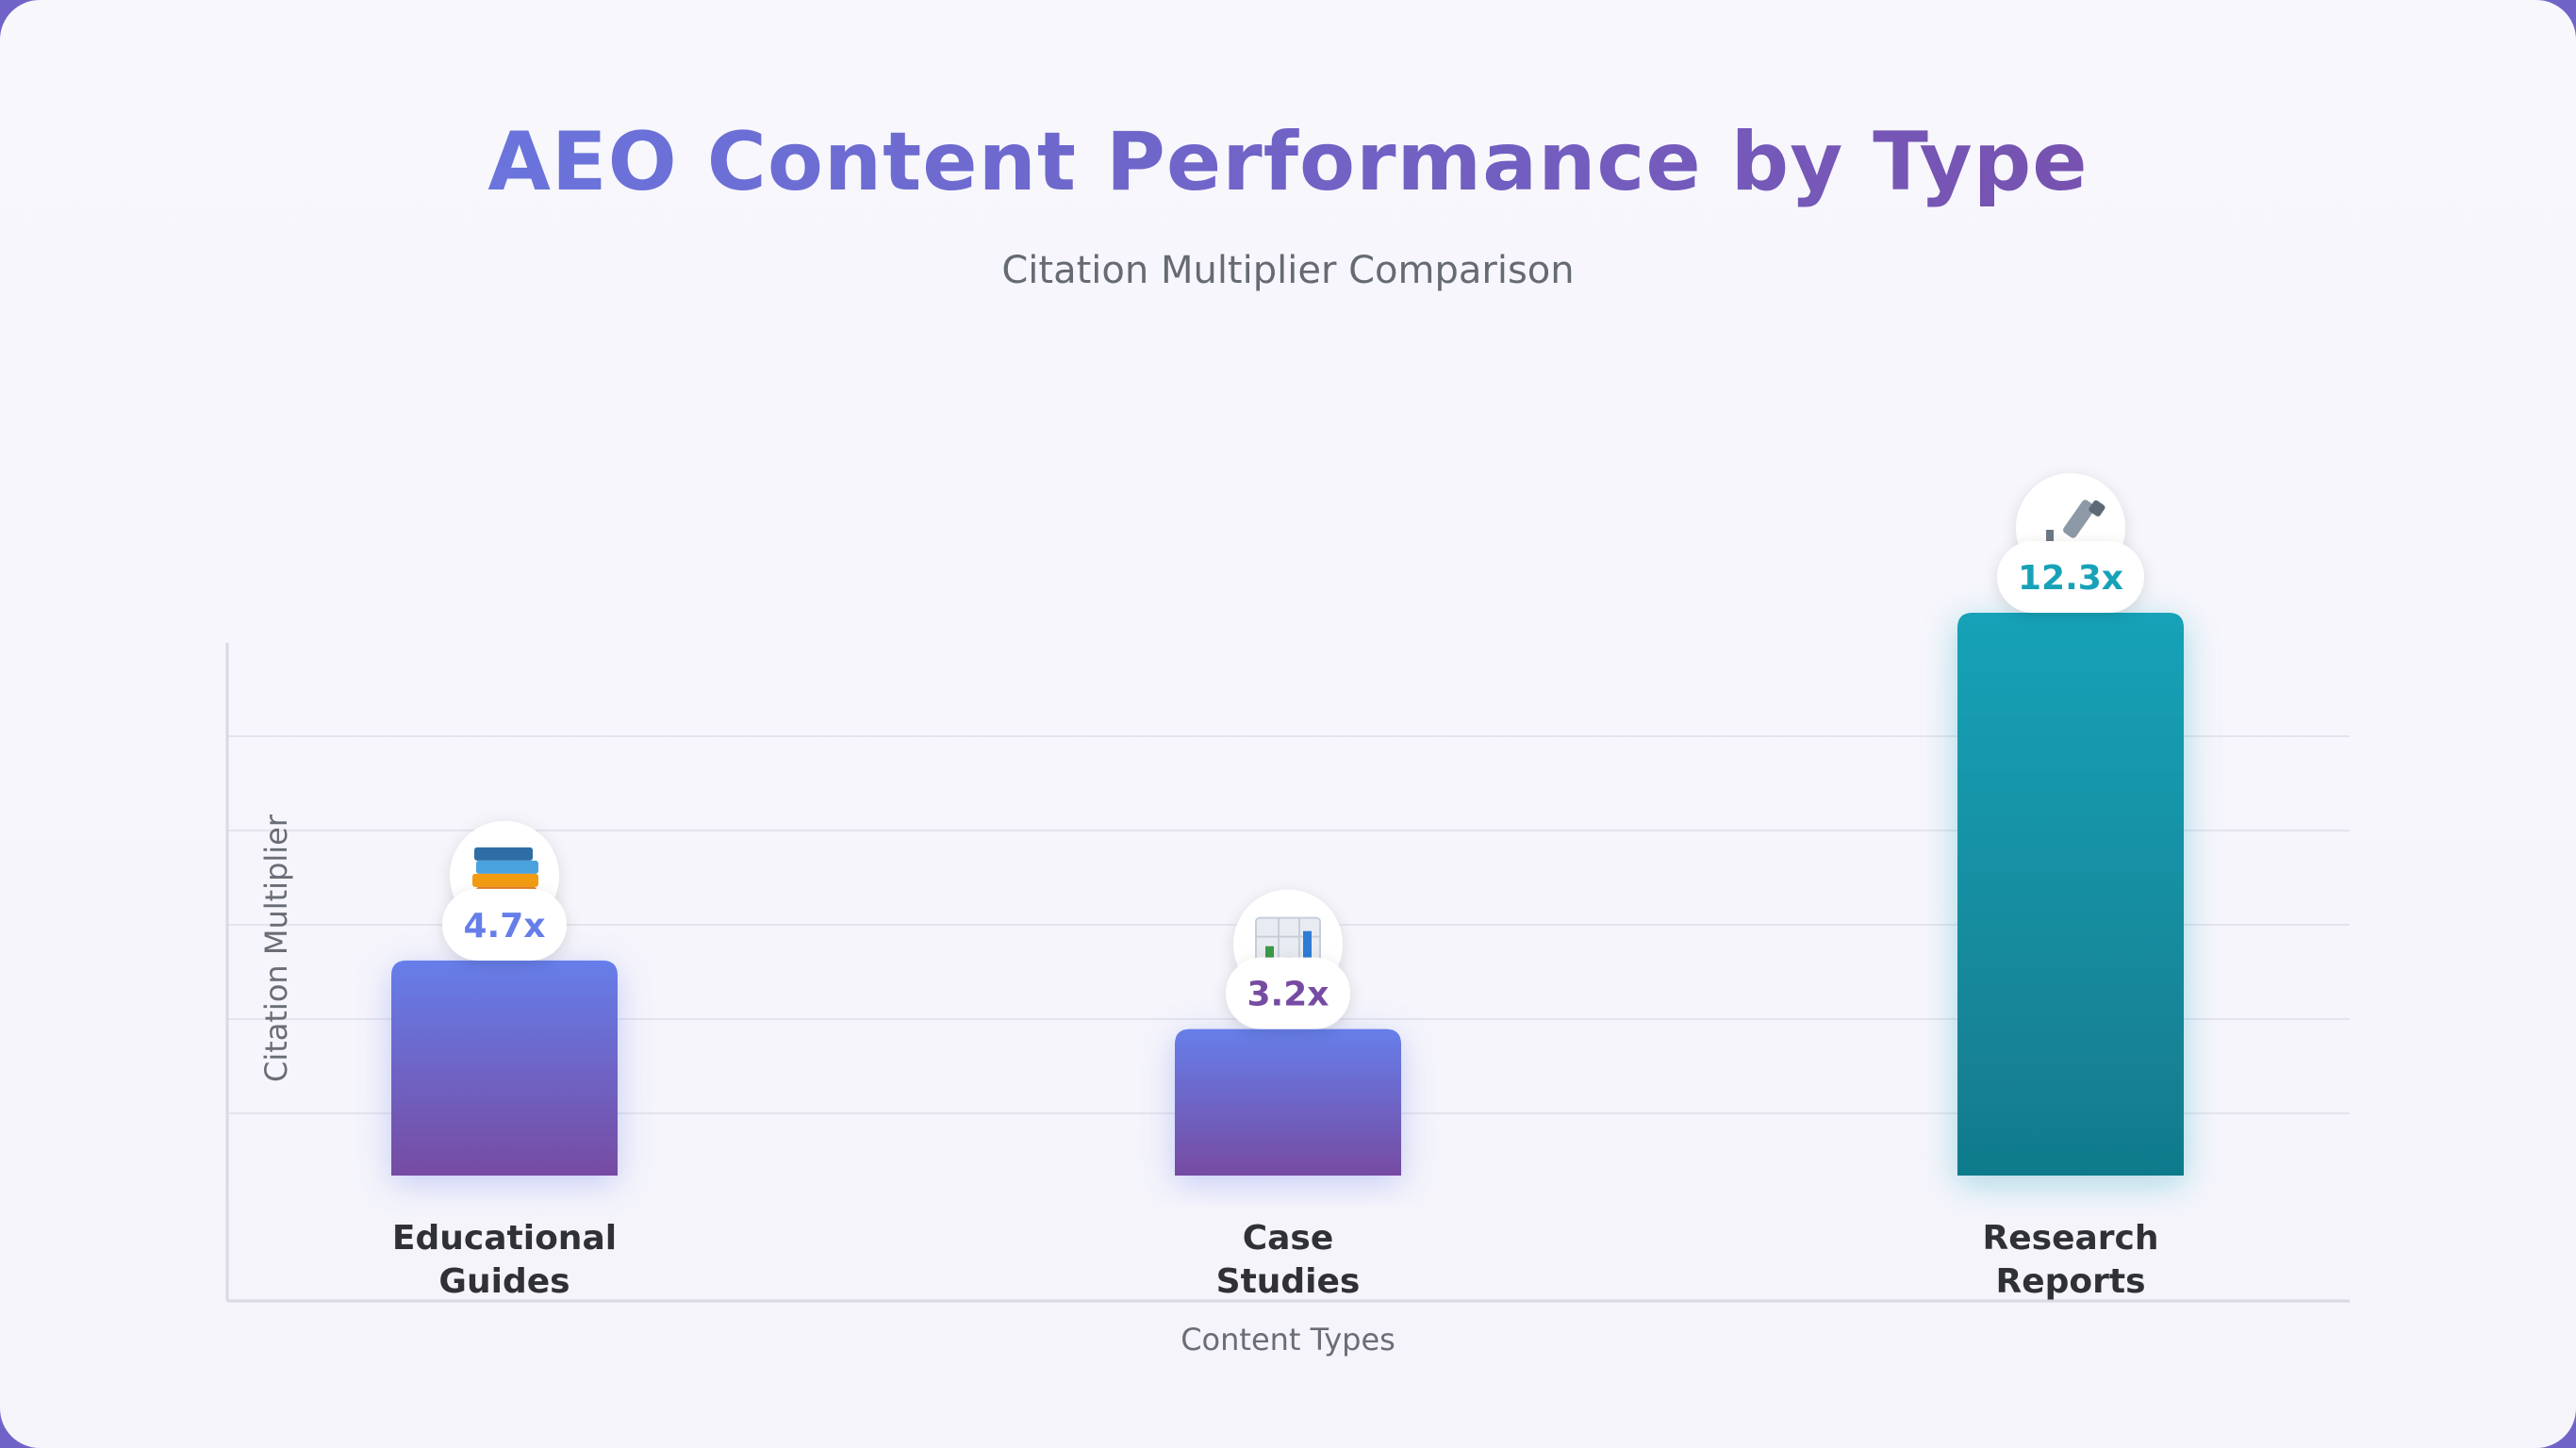 This screenshot has height=1448, width=2576. Describe the element at coordinates (2071, 1260) in the screenshot. I see `category-label: Research Reports` at that location.